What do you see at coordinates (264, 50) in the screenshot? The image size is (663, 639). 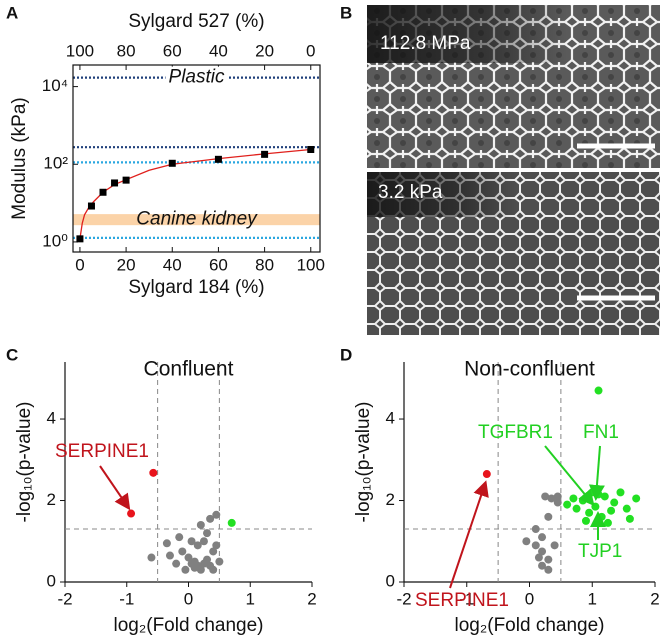 I see `x2-tick-label: 20` at bounding box center [264, 50].